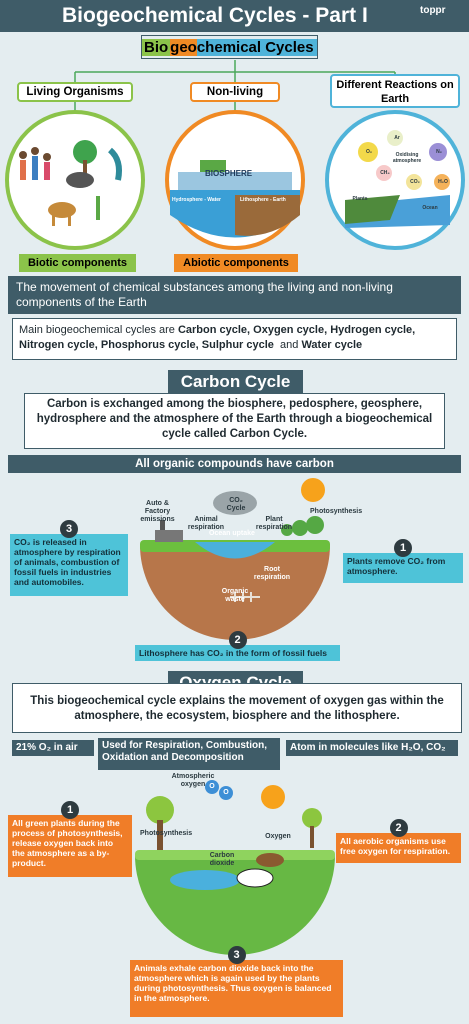  I want to click on branch-label: Living Organisms, so click(75, 92).